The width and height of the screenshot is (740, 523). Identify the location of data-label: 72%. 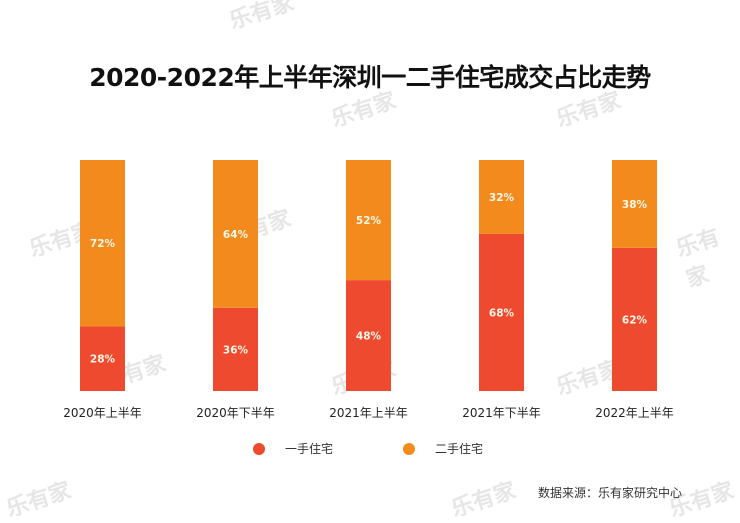
(103, 244).